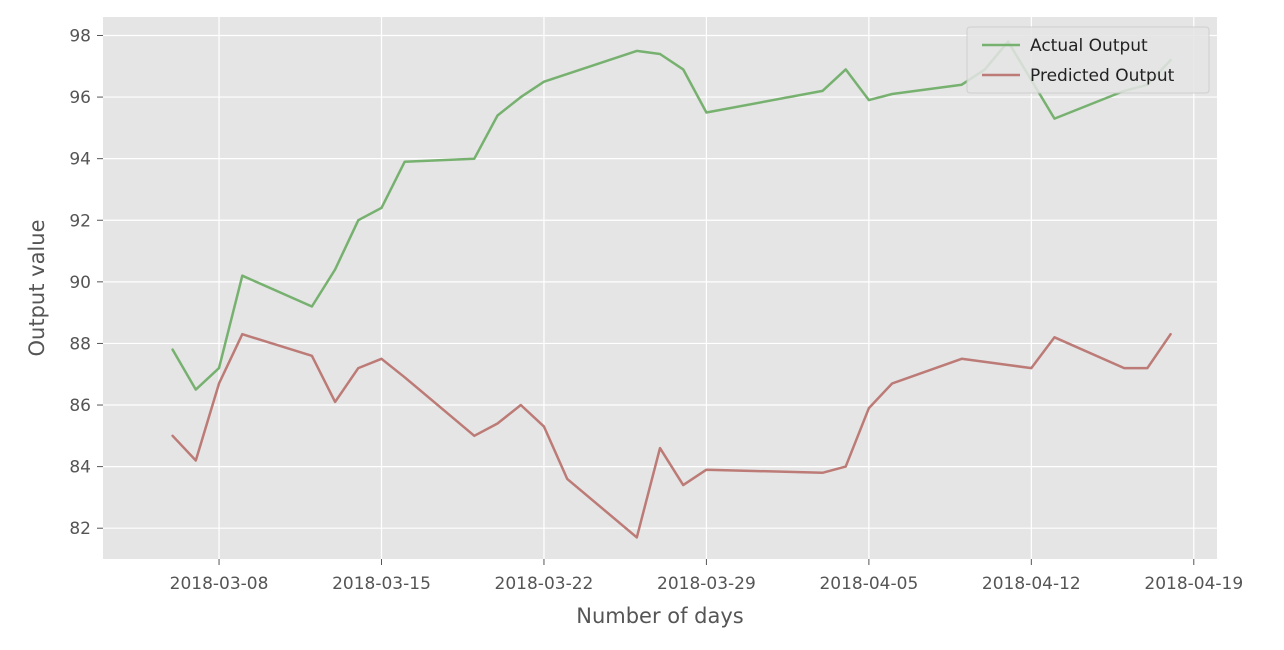 This screenshot has height=650, width=1284. Describe the element at coordinates (80, 344) in the screenshot. I see `y-tick-label-3: 88` at that location.